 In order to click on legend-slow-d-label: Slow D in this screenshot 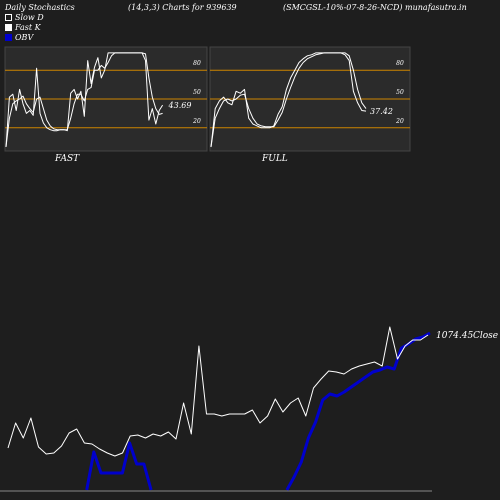, I will do `click(29, 17)`.